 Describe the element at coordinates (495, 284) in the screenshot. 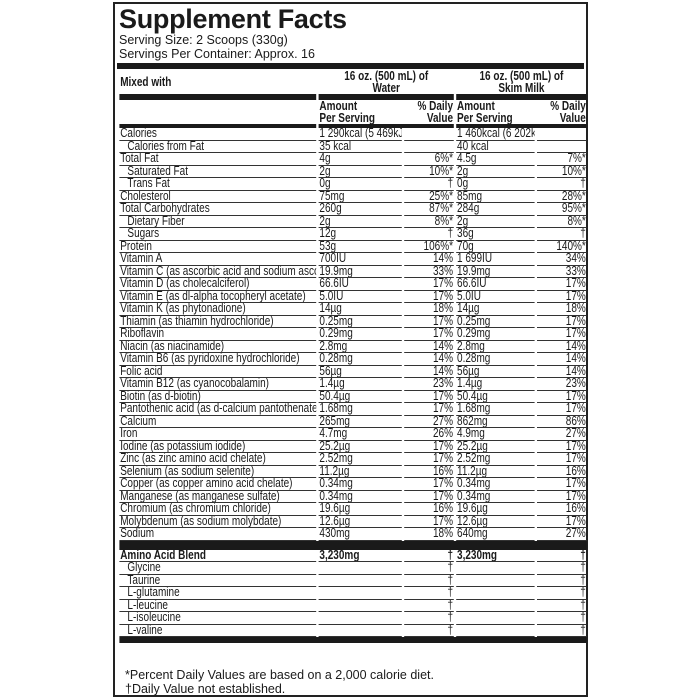

I see `milk-amount: 66.6IU` at that location.